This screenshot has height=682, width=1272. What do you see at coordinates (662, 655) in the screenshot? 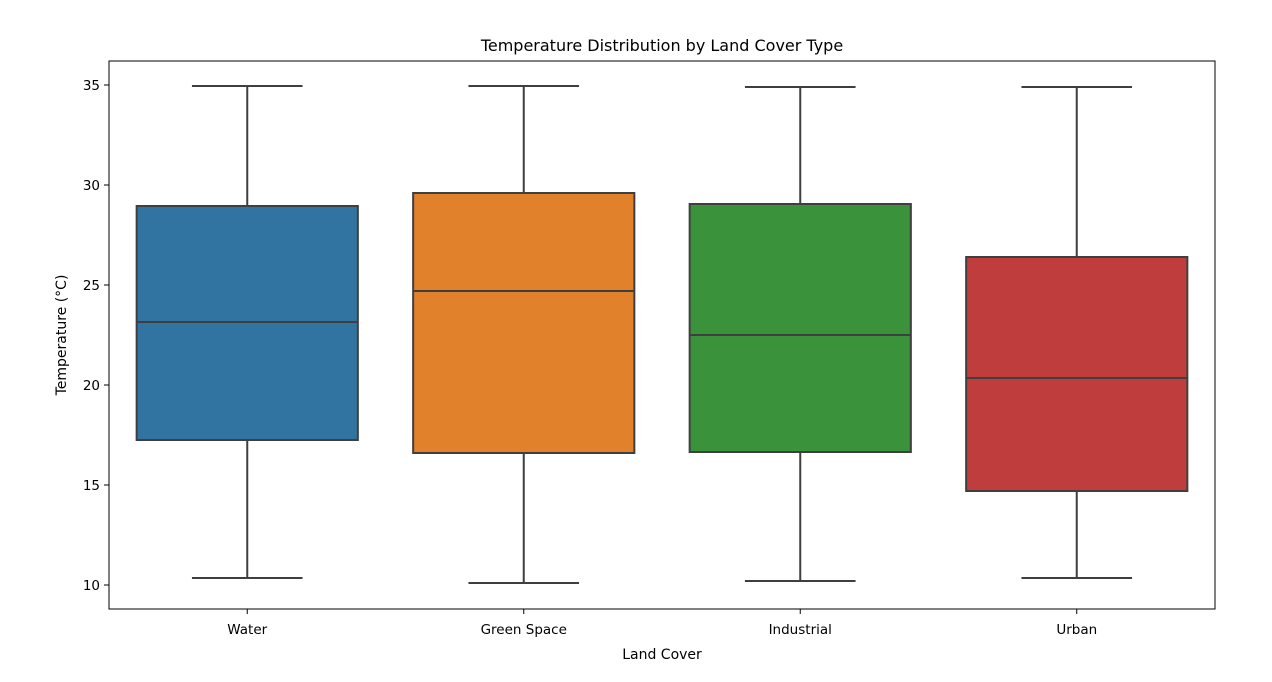
I see `x-axis-label: Land Cover` at bounding box center [662, 655].